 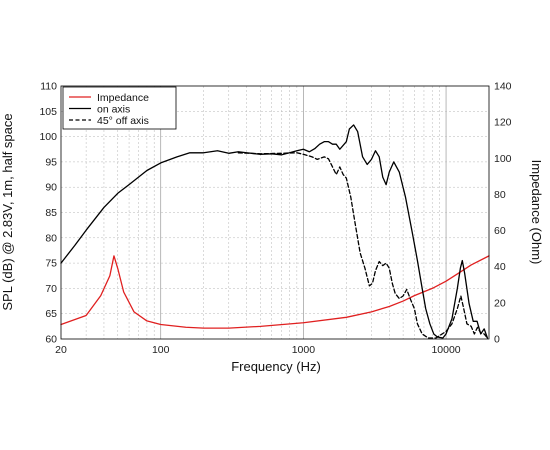 I want to click on y-right-tick-label: 80, so click(x=500, y=195).